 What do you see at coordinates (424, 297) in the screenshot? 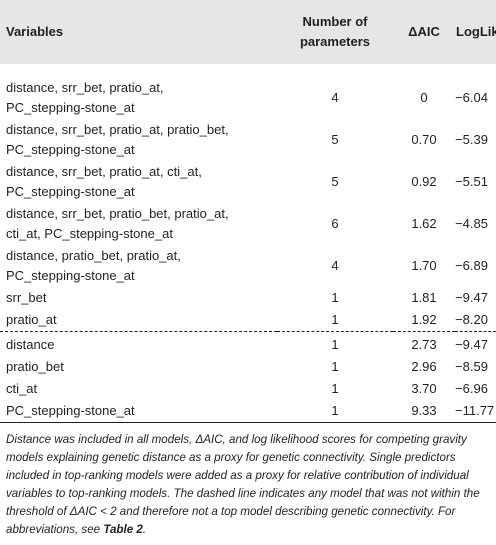
I see `delta-aic-cell: 1.81` at bounding box center [424, 297].